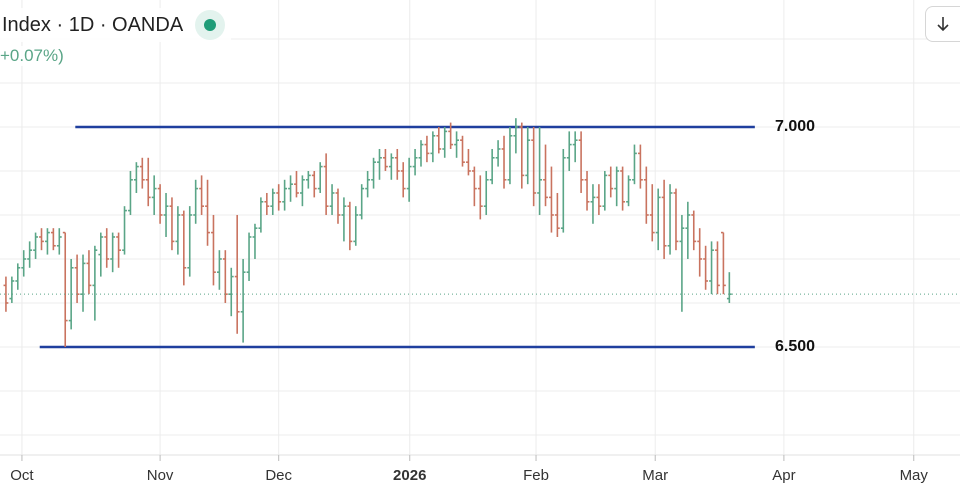 Image resolution: width=960 pixels, height=502 pixels. I want to click on x-tick-label: Mar, so click(655, 475).